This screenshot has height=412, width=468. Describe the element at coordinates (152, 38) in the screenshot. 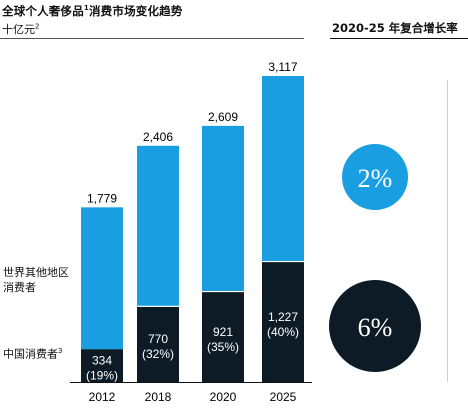

I see `title-rule` at that location.